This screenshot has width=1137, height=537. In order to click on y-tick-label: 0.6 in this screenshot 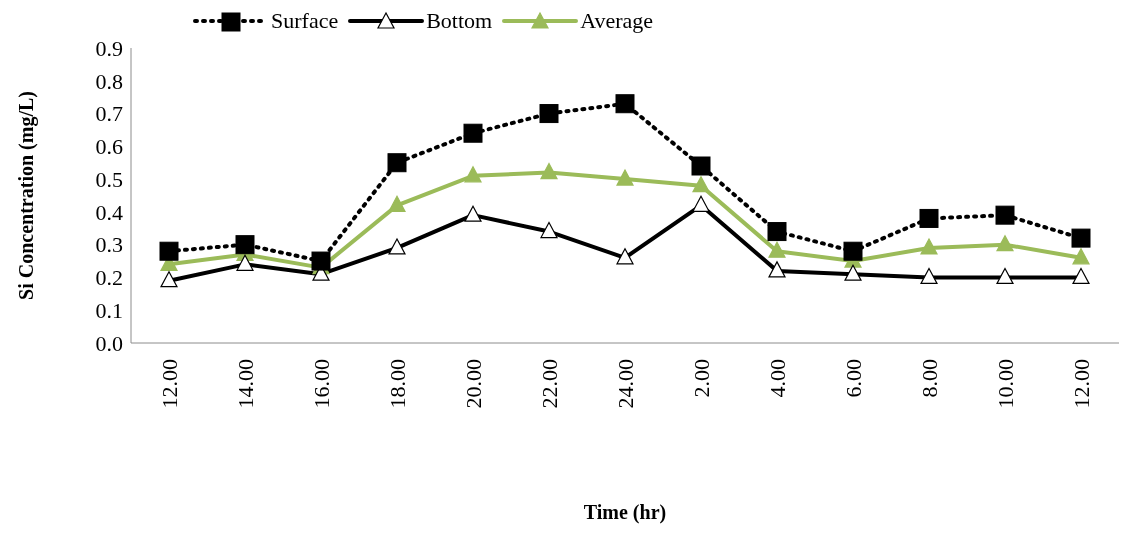, I will do `click(109, 147)`.